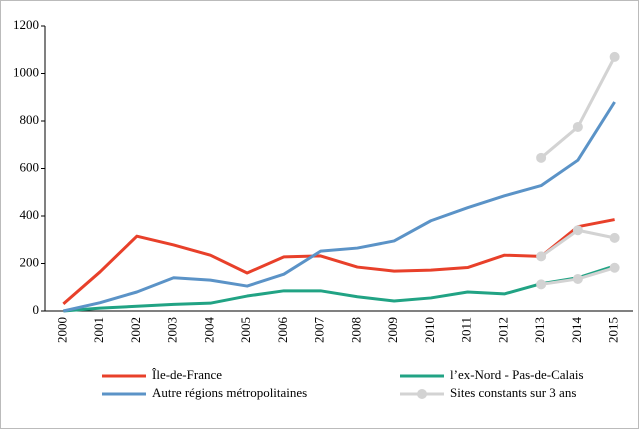 The height and width of the screenshot is (430, 640). I want to click on x-tick-label: 2011, so click(466, 330).